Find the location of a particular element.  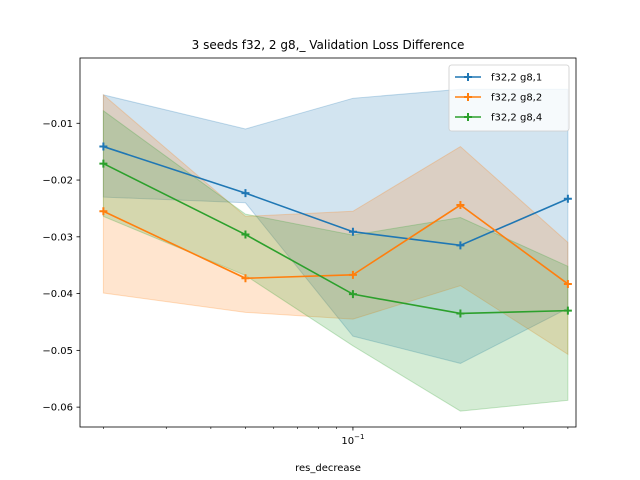

y-tick-label-4: −0.04 is located at coordinates (57, 294).